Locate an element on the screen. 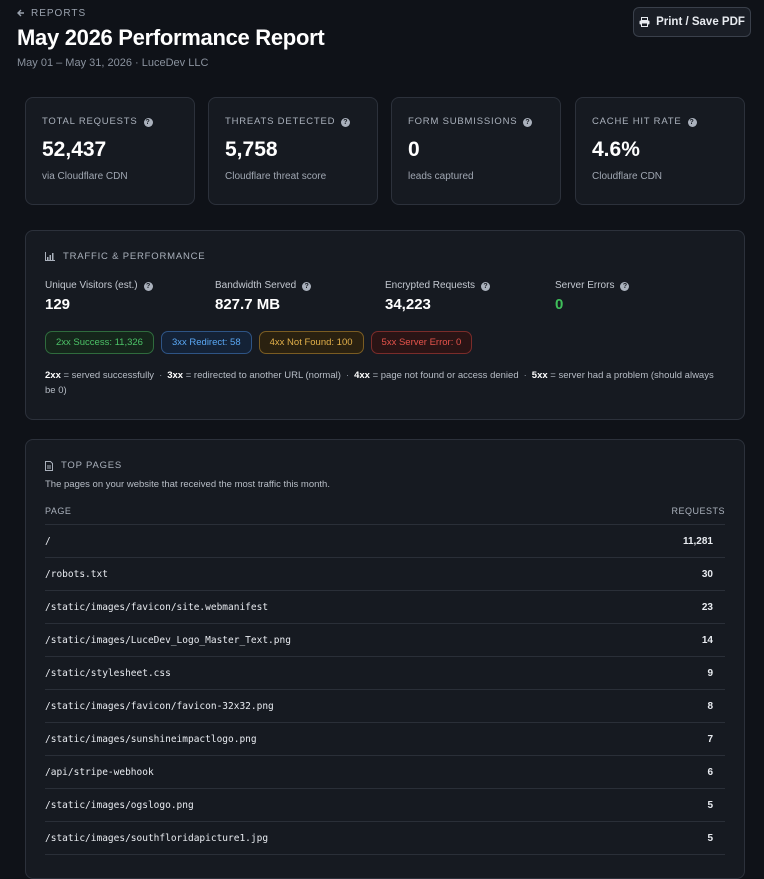 The height and width of the screenshot is (879, 764). top-pages-title: TOP PAGES is located at coordinates (385, 465).